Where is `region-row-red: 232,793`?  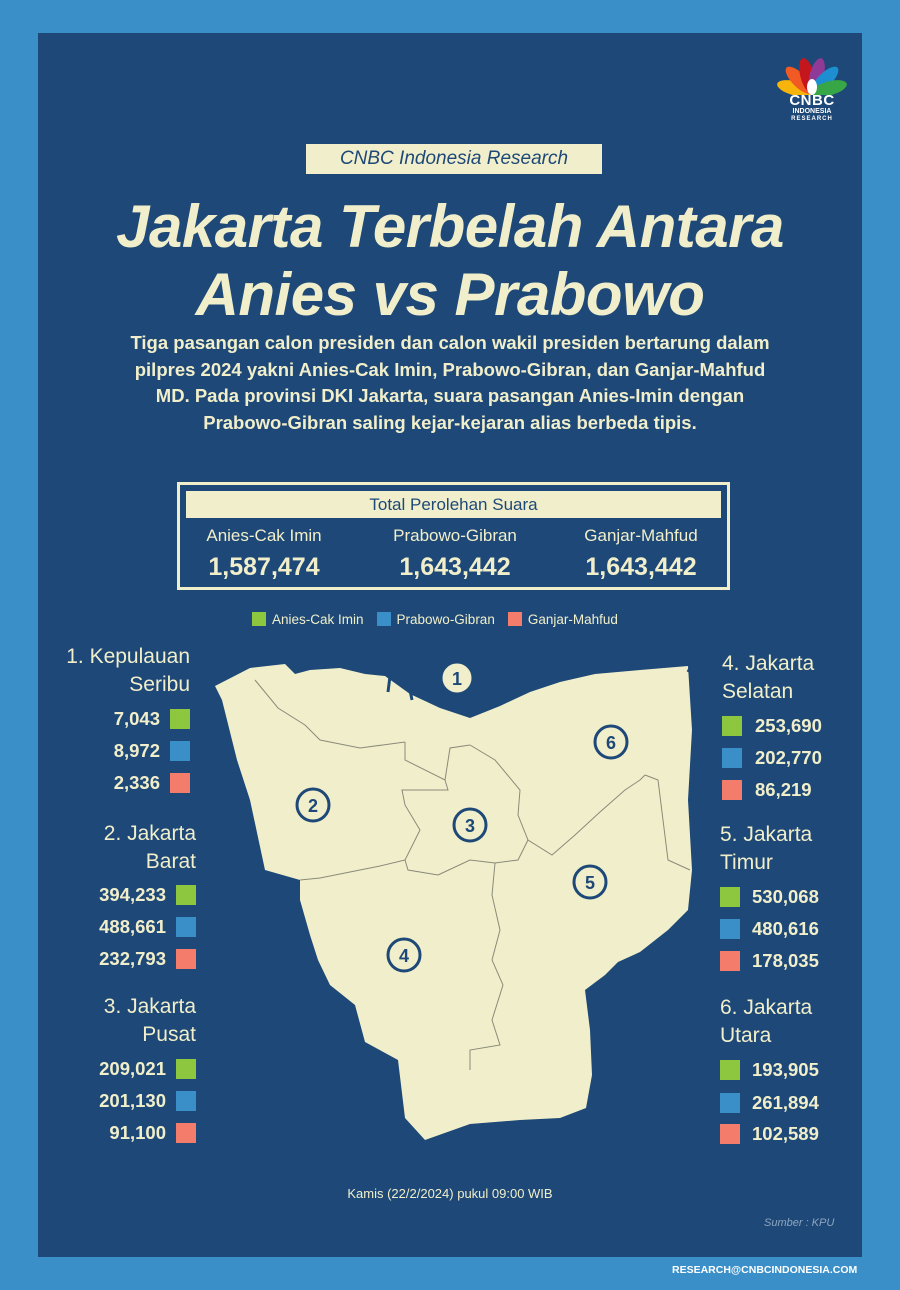 region-row-red: 232,793 is located at coordinates (128, 959).